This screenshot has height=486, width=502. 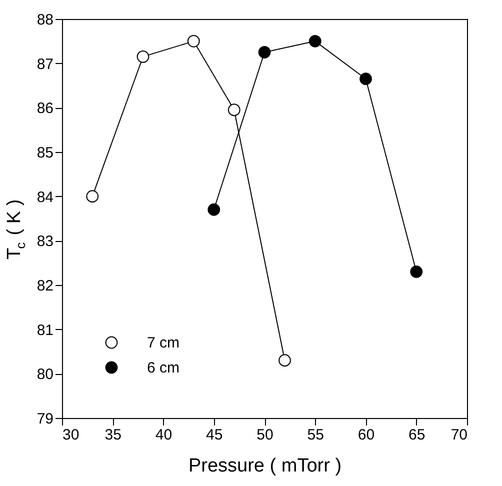 I want to click on y-tick-label: 85, so click(x=45, y=153).